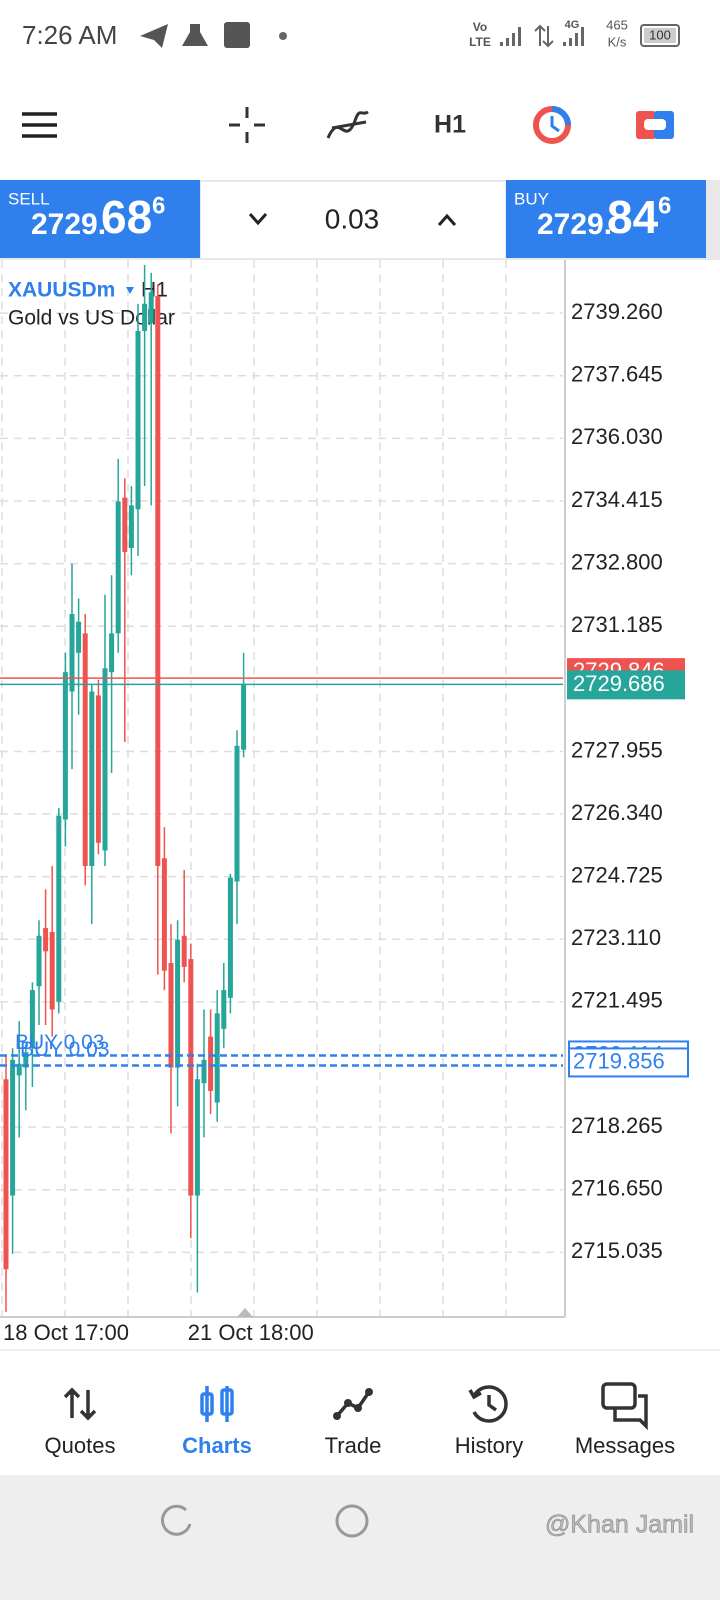 This screenshot has height=1600, width=720. What do you see at coordinates (617, 24) in the screenshot?
I see `net-speed: 465` at bounding box center [617, 24].